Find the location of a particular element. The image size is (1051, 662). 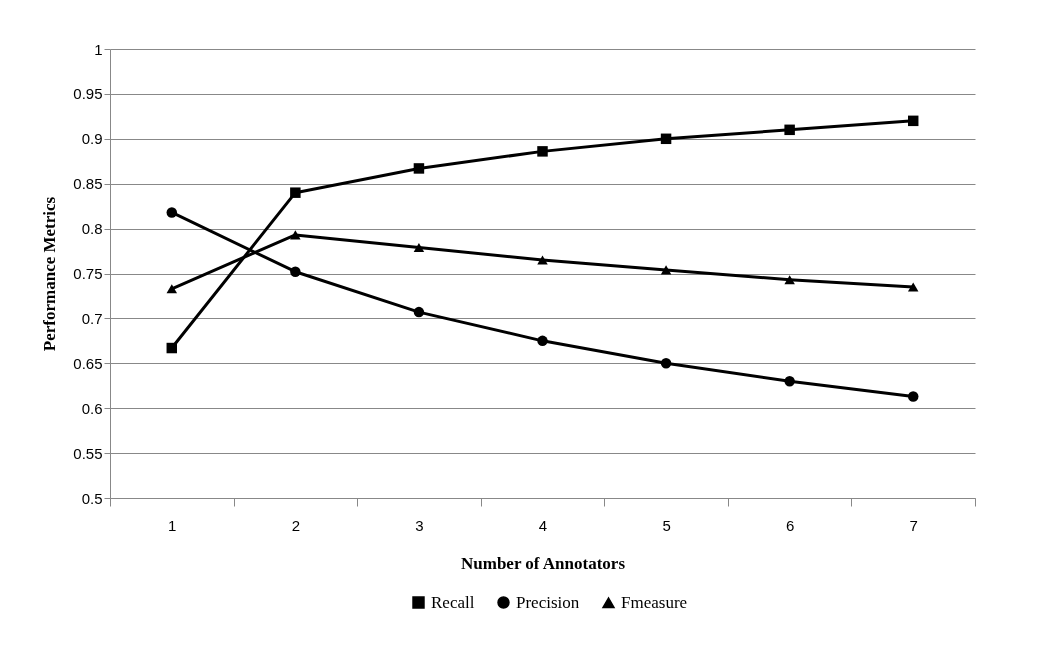

y-tick-label: 0.65 is located at coordinates (88, 363).